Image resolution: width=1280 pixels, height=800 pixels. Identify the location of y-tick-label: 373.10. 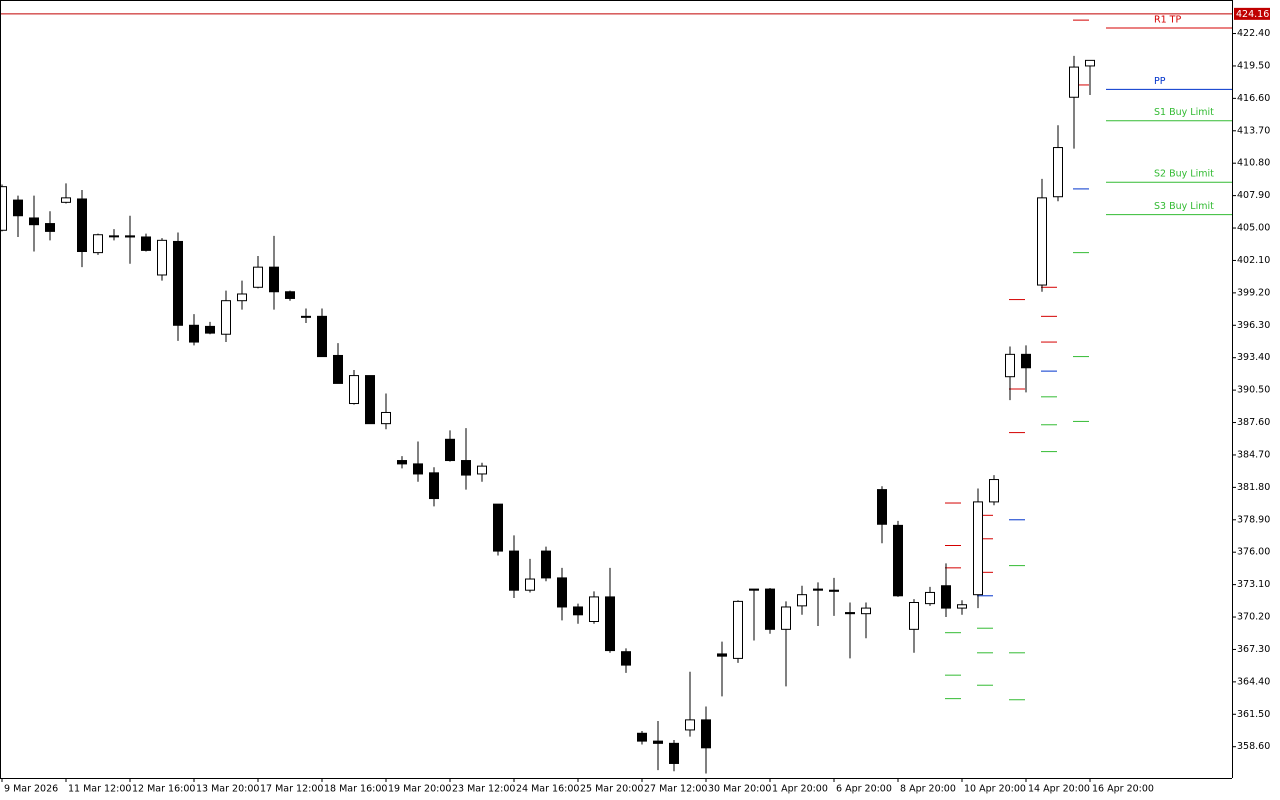
(1253, 584).